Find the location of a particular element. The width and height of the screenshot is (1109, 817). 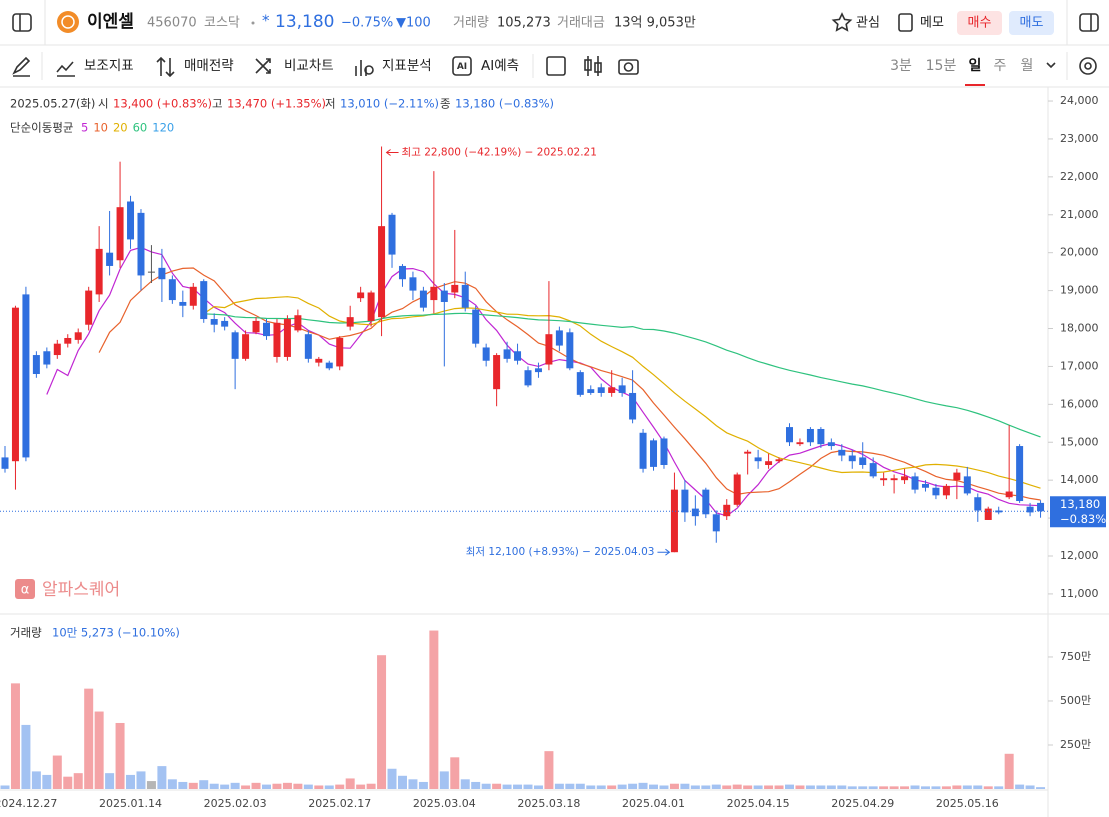

interval-button: 월 is located at coordinates (1027, 66).